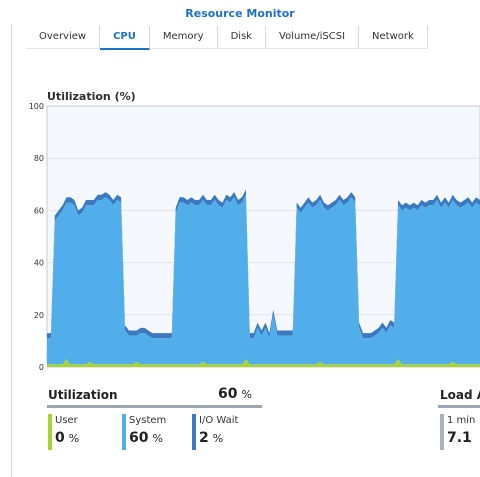 The width and height of the screenshot is (480, 477). Describe the element at coordinates (459, 438) in the screenshot. I see `metric-load-1min-value: 7.1` at that location.